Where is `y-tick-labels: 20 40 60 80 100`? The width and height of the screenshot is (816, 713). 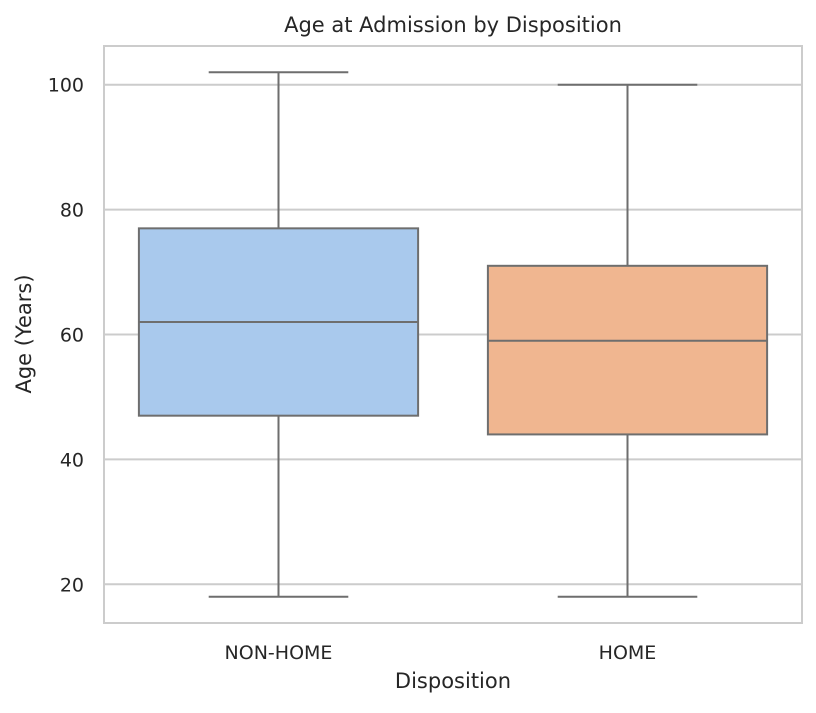 y-tick-labels: 20 40 60 80 100 is located at coordinates (66, 336).